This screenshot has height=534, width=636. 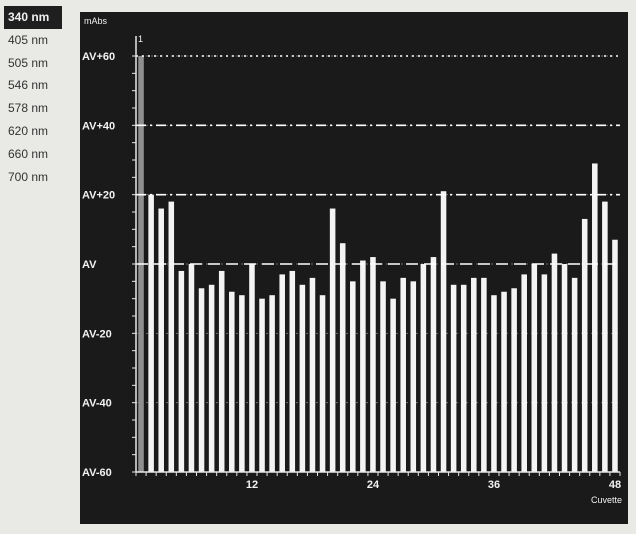 What do you see at coordinates (494, 485) in the screenshot?
I see `x-tick-label: 36` at bounding box center [494, 485].